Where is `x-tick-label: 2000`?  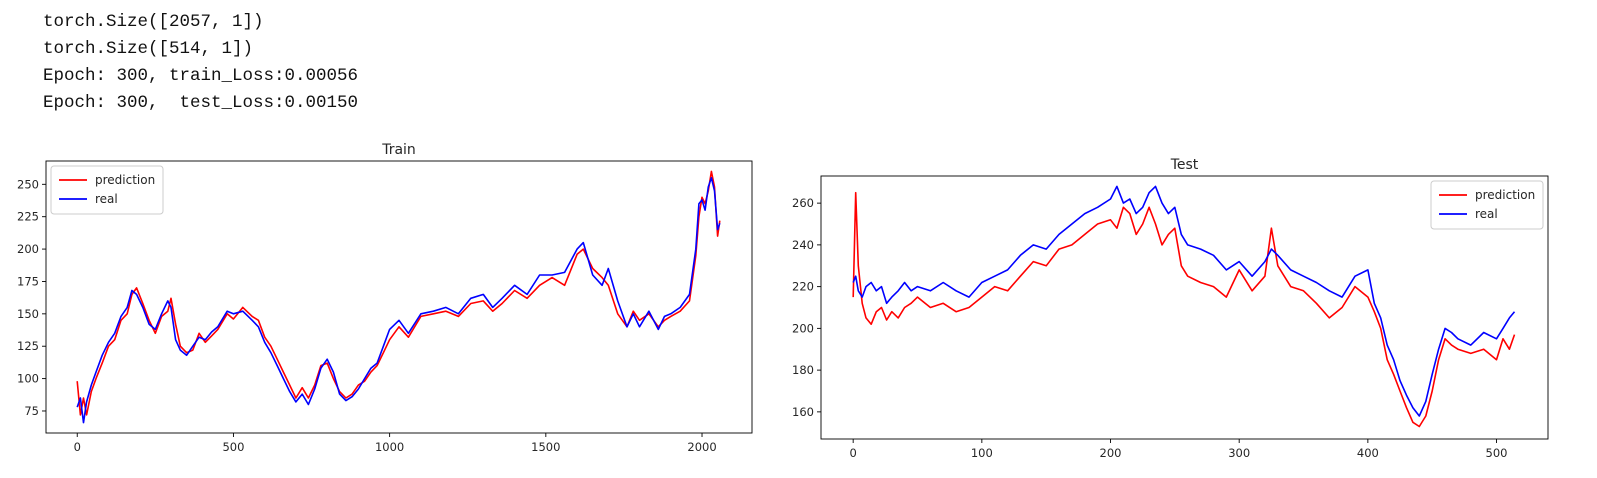
x-tick-label: 2000 is located at coordinates (701, 447).